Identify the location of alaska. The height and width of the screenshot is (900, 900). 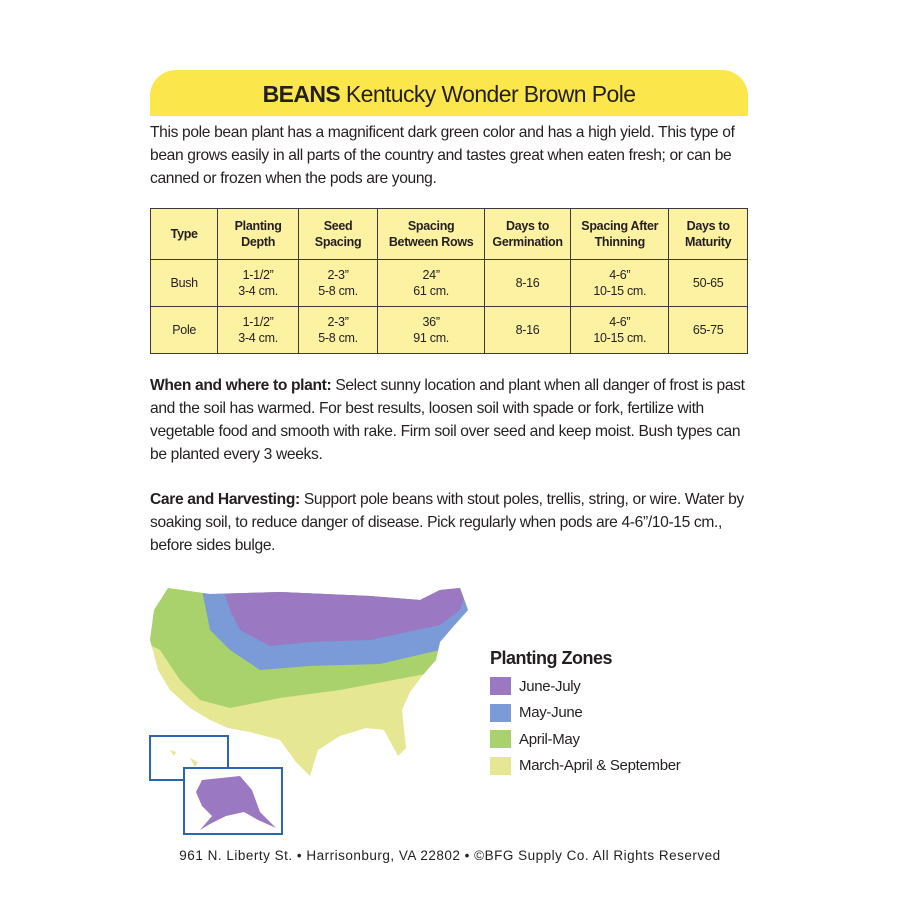
(236, 803).